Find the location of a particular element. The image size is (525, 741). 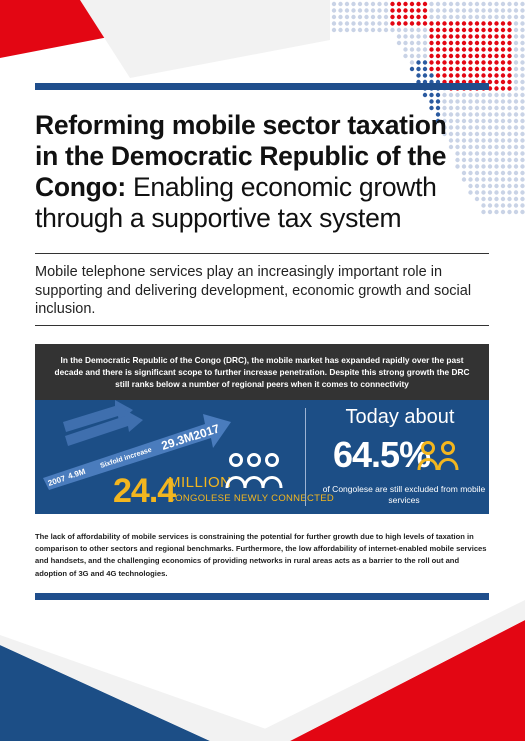

person-pair-icon is located at coordinates (438, 456).